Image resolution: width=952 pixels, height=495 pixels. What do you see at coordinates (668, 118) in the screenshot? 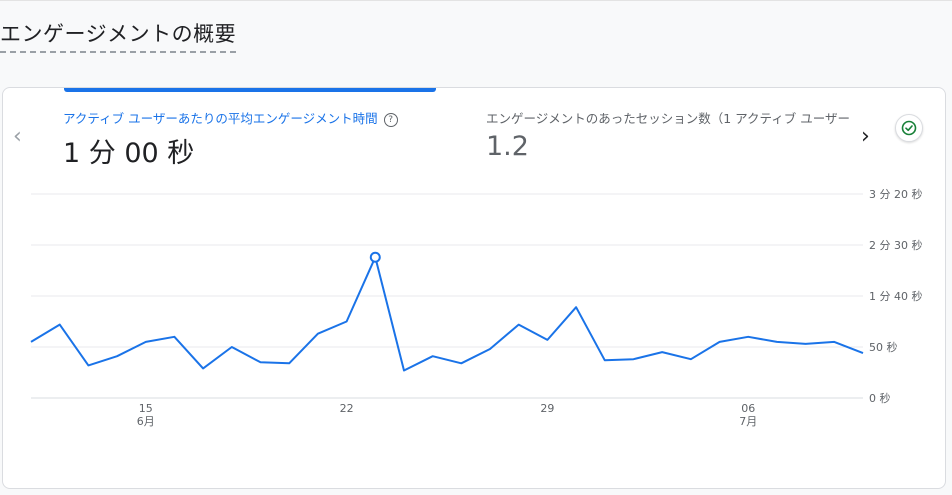
I see `metric-label: エンゲージメントのあったセッション数（1 アクティブ ユーザーあたり）` at bounding box center [668, 118].